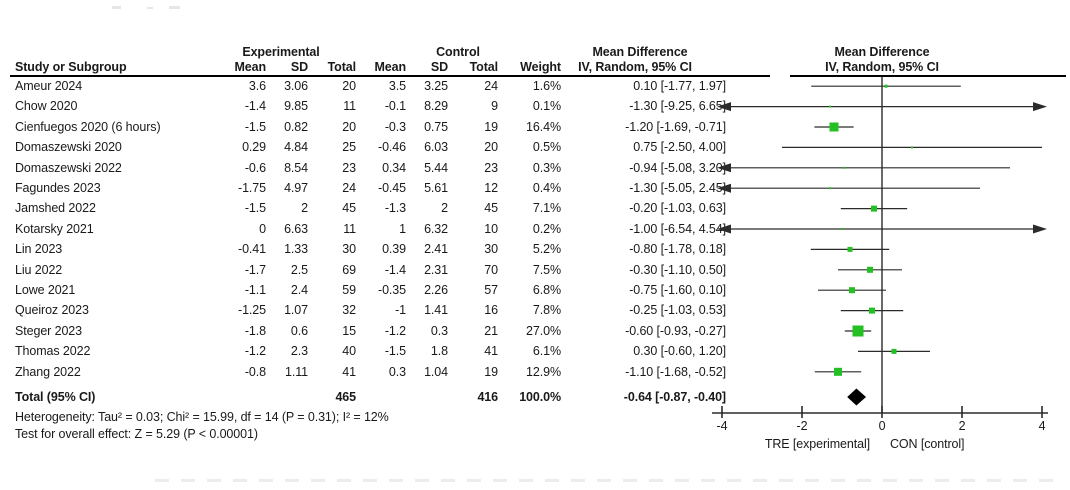 The image size is (1070, 490). Describe the element at coordinates (150, 8) in the screenshot. I see `cropped-text-artifact` at that location.